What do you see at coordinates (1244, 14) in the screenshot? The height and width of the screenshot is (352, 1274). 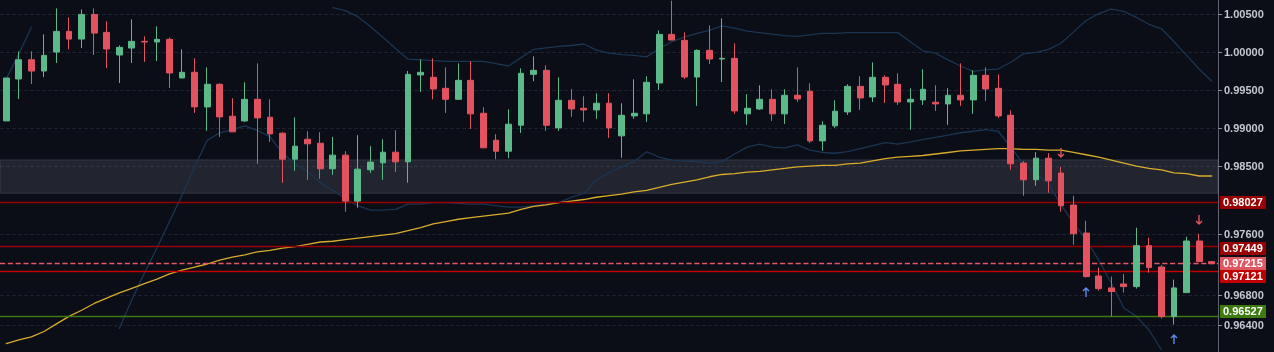 I see `y-tick-label: 1.00500` at bounding box center [1244, 14].